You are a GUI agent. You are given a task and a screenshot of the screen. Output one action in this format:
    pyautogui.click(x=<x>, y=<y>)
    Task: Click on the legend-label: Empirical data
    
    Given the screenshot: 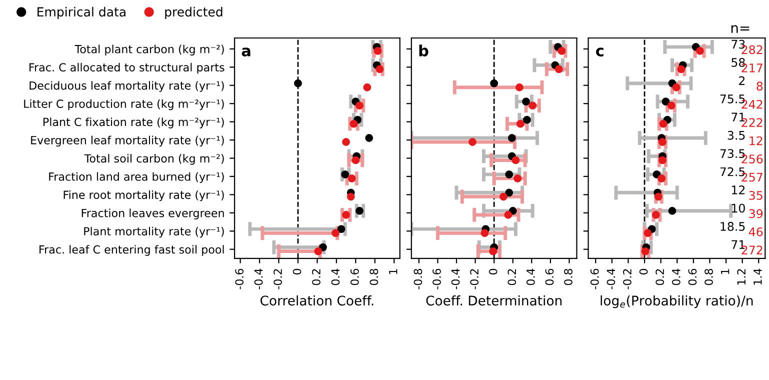 What is the action you would take?
    pyautogui.click(x=82, y=12)
    